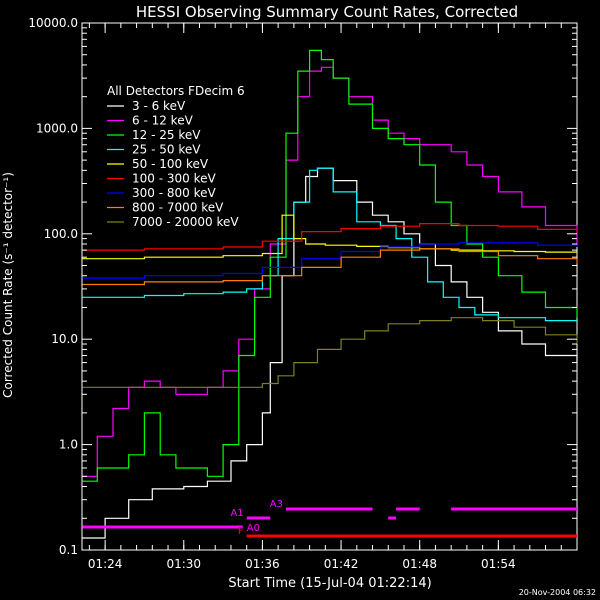  What do you see at coordinates (163, 121) in the screenshot?
I see `legend-entry: 6 - 12 keV` at bounding box center [163, 121].